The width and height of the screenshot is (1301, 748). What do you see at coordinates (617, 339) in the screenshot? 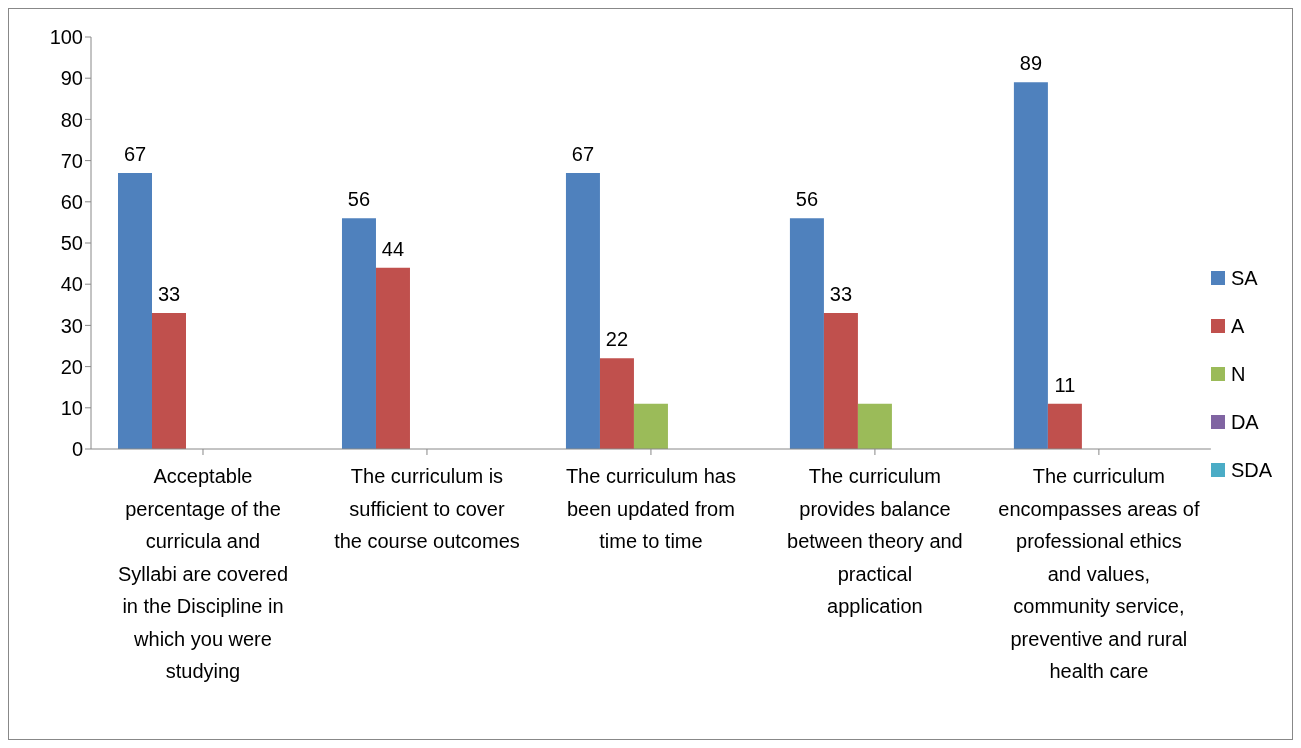
I see `data-label: 22` at bounding box center [617, 339].